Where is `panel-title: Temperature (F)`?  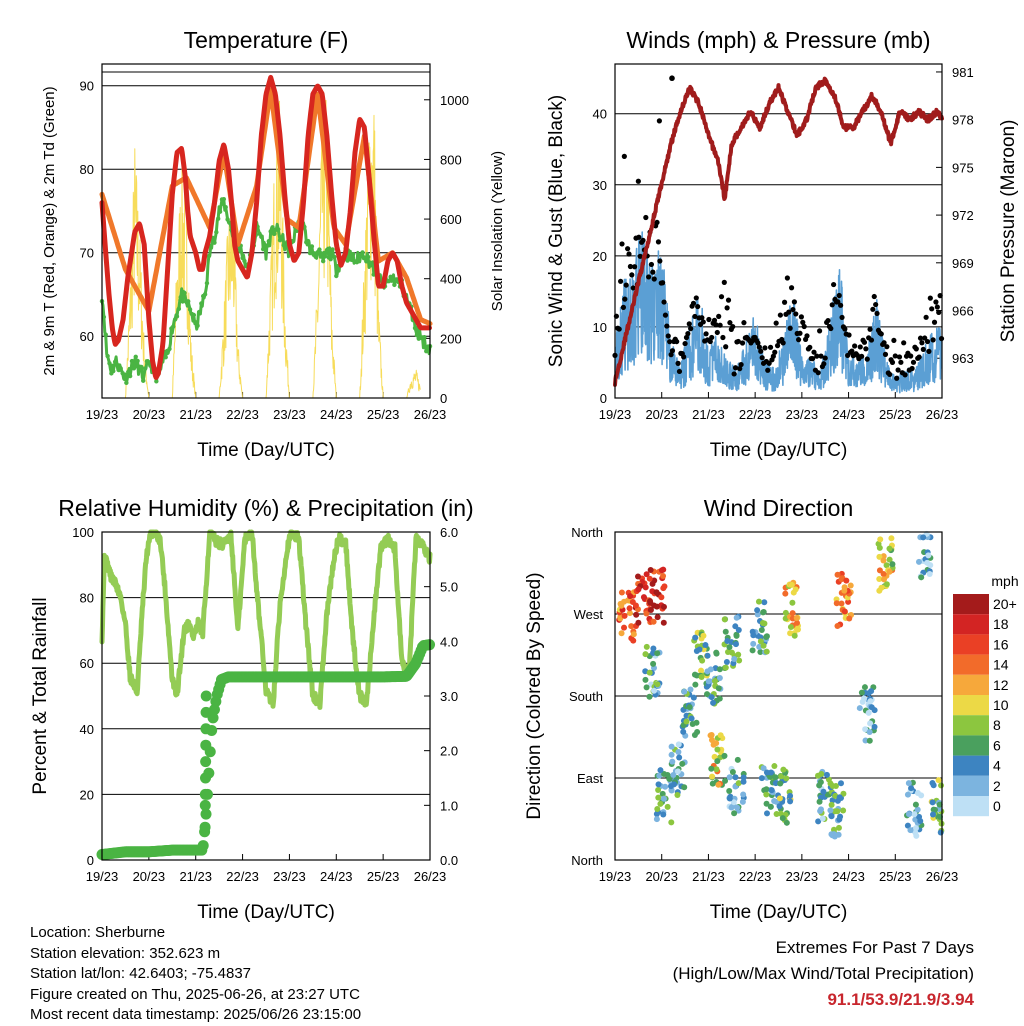 panel-title: Temperature (F) is located at coordinates (266, 40).